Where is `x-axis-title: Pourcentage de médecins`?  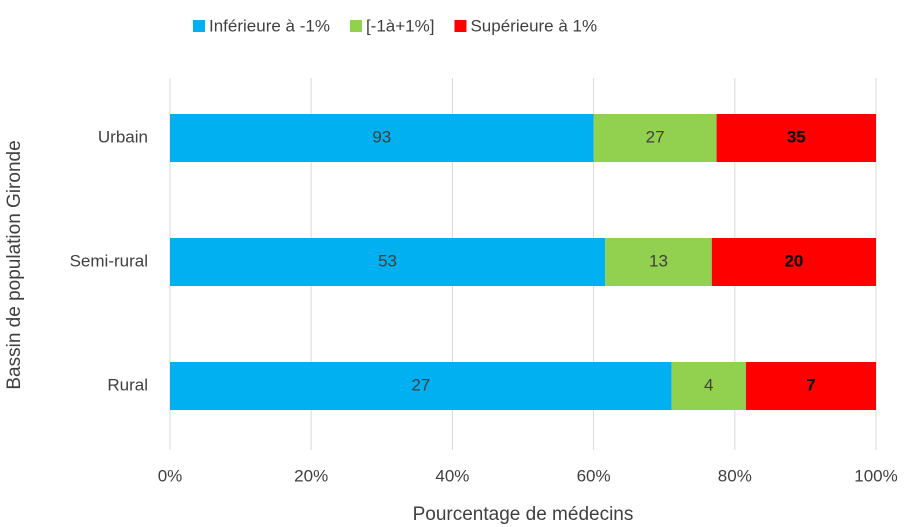
x-axis-title: Pourcentage de médecins is located at coordinates (523, 514).